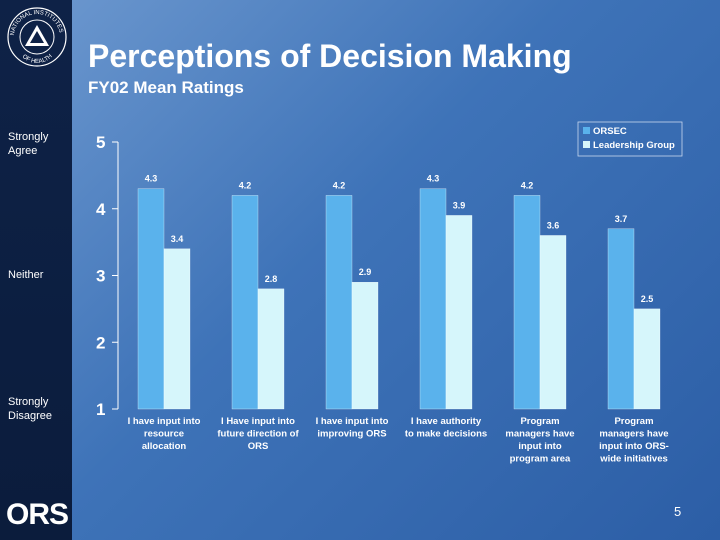  Describe the element at coordinates (351, 434) in the screenshot. I see `category-label: improving ORS` at that location.